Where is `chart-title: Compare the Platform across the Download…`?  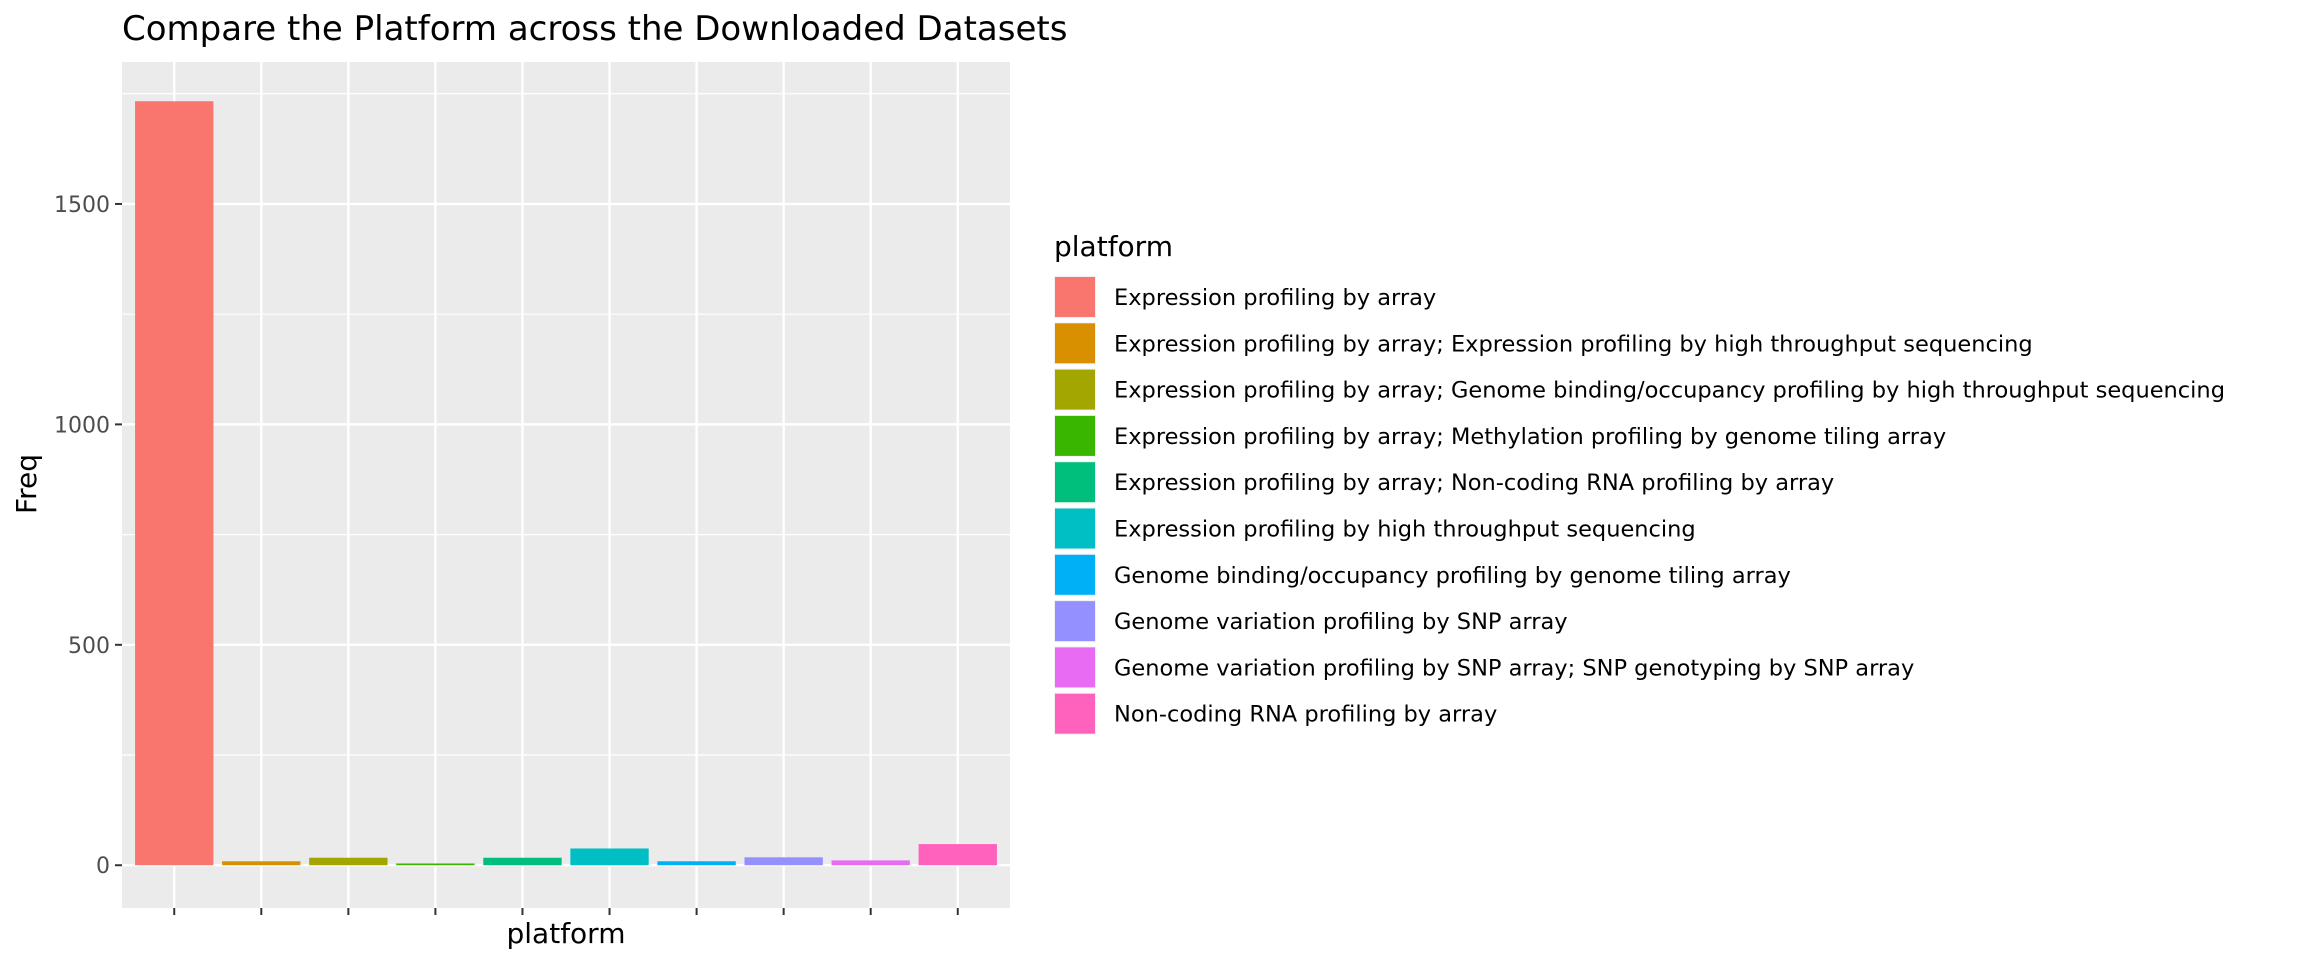
chart-title: Compare the Platform across the Download… is located at coordinates (594, 29).